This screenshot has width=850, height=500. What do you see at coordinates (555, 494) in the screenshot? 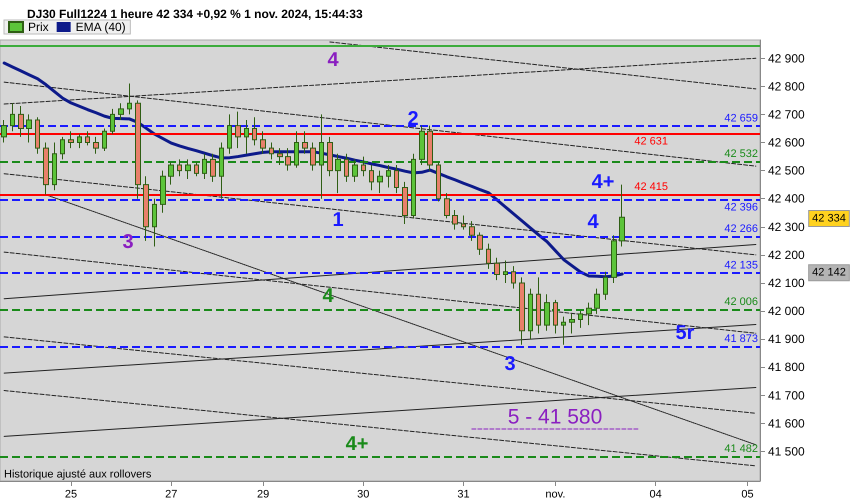
I see `x-tick-label: nov.` at bounding box center [555, 494].